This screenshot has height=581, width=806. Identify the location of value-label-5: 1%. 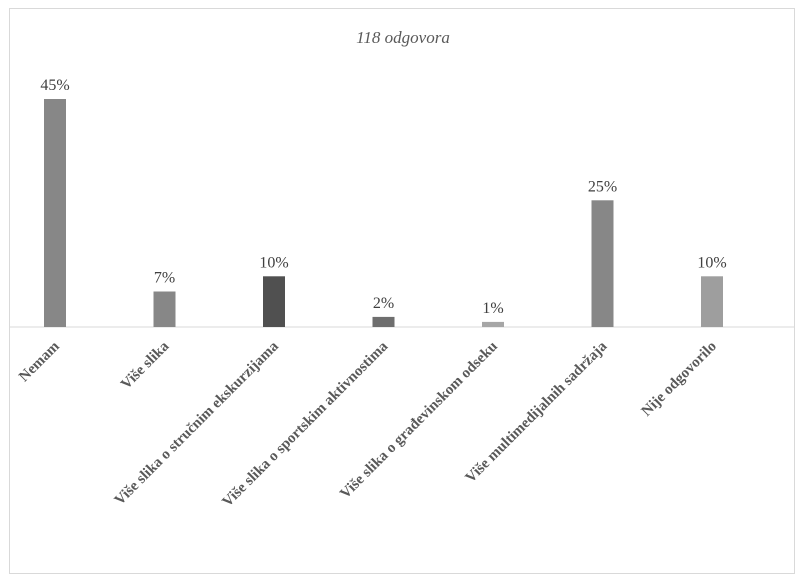
(492, 308).